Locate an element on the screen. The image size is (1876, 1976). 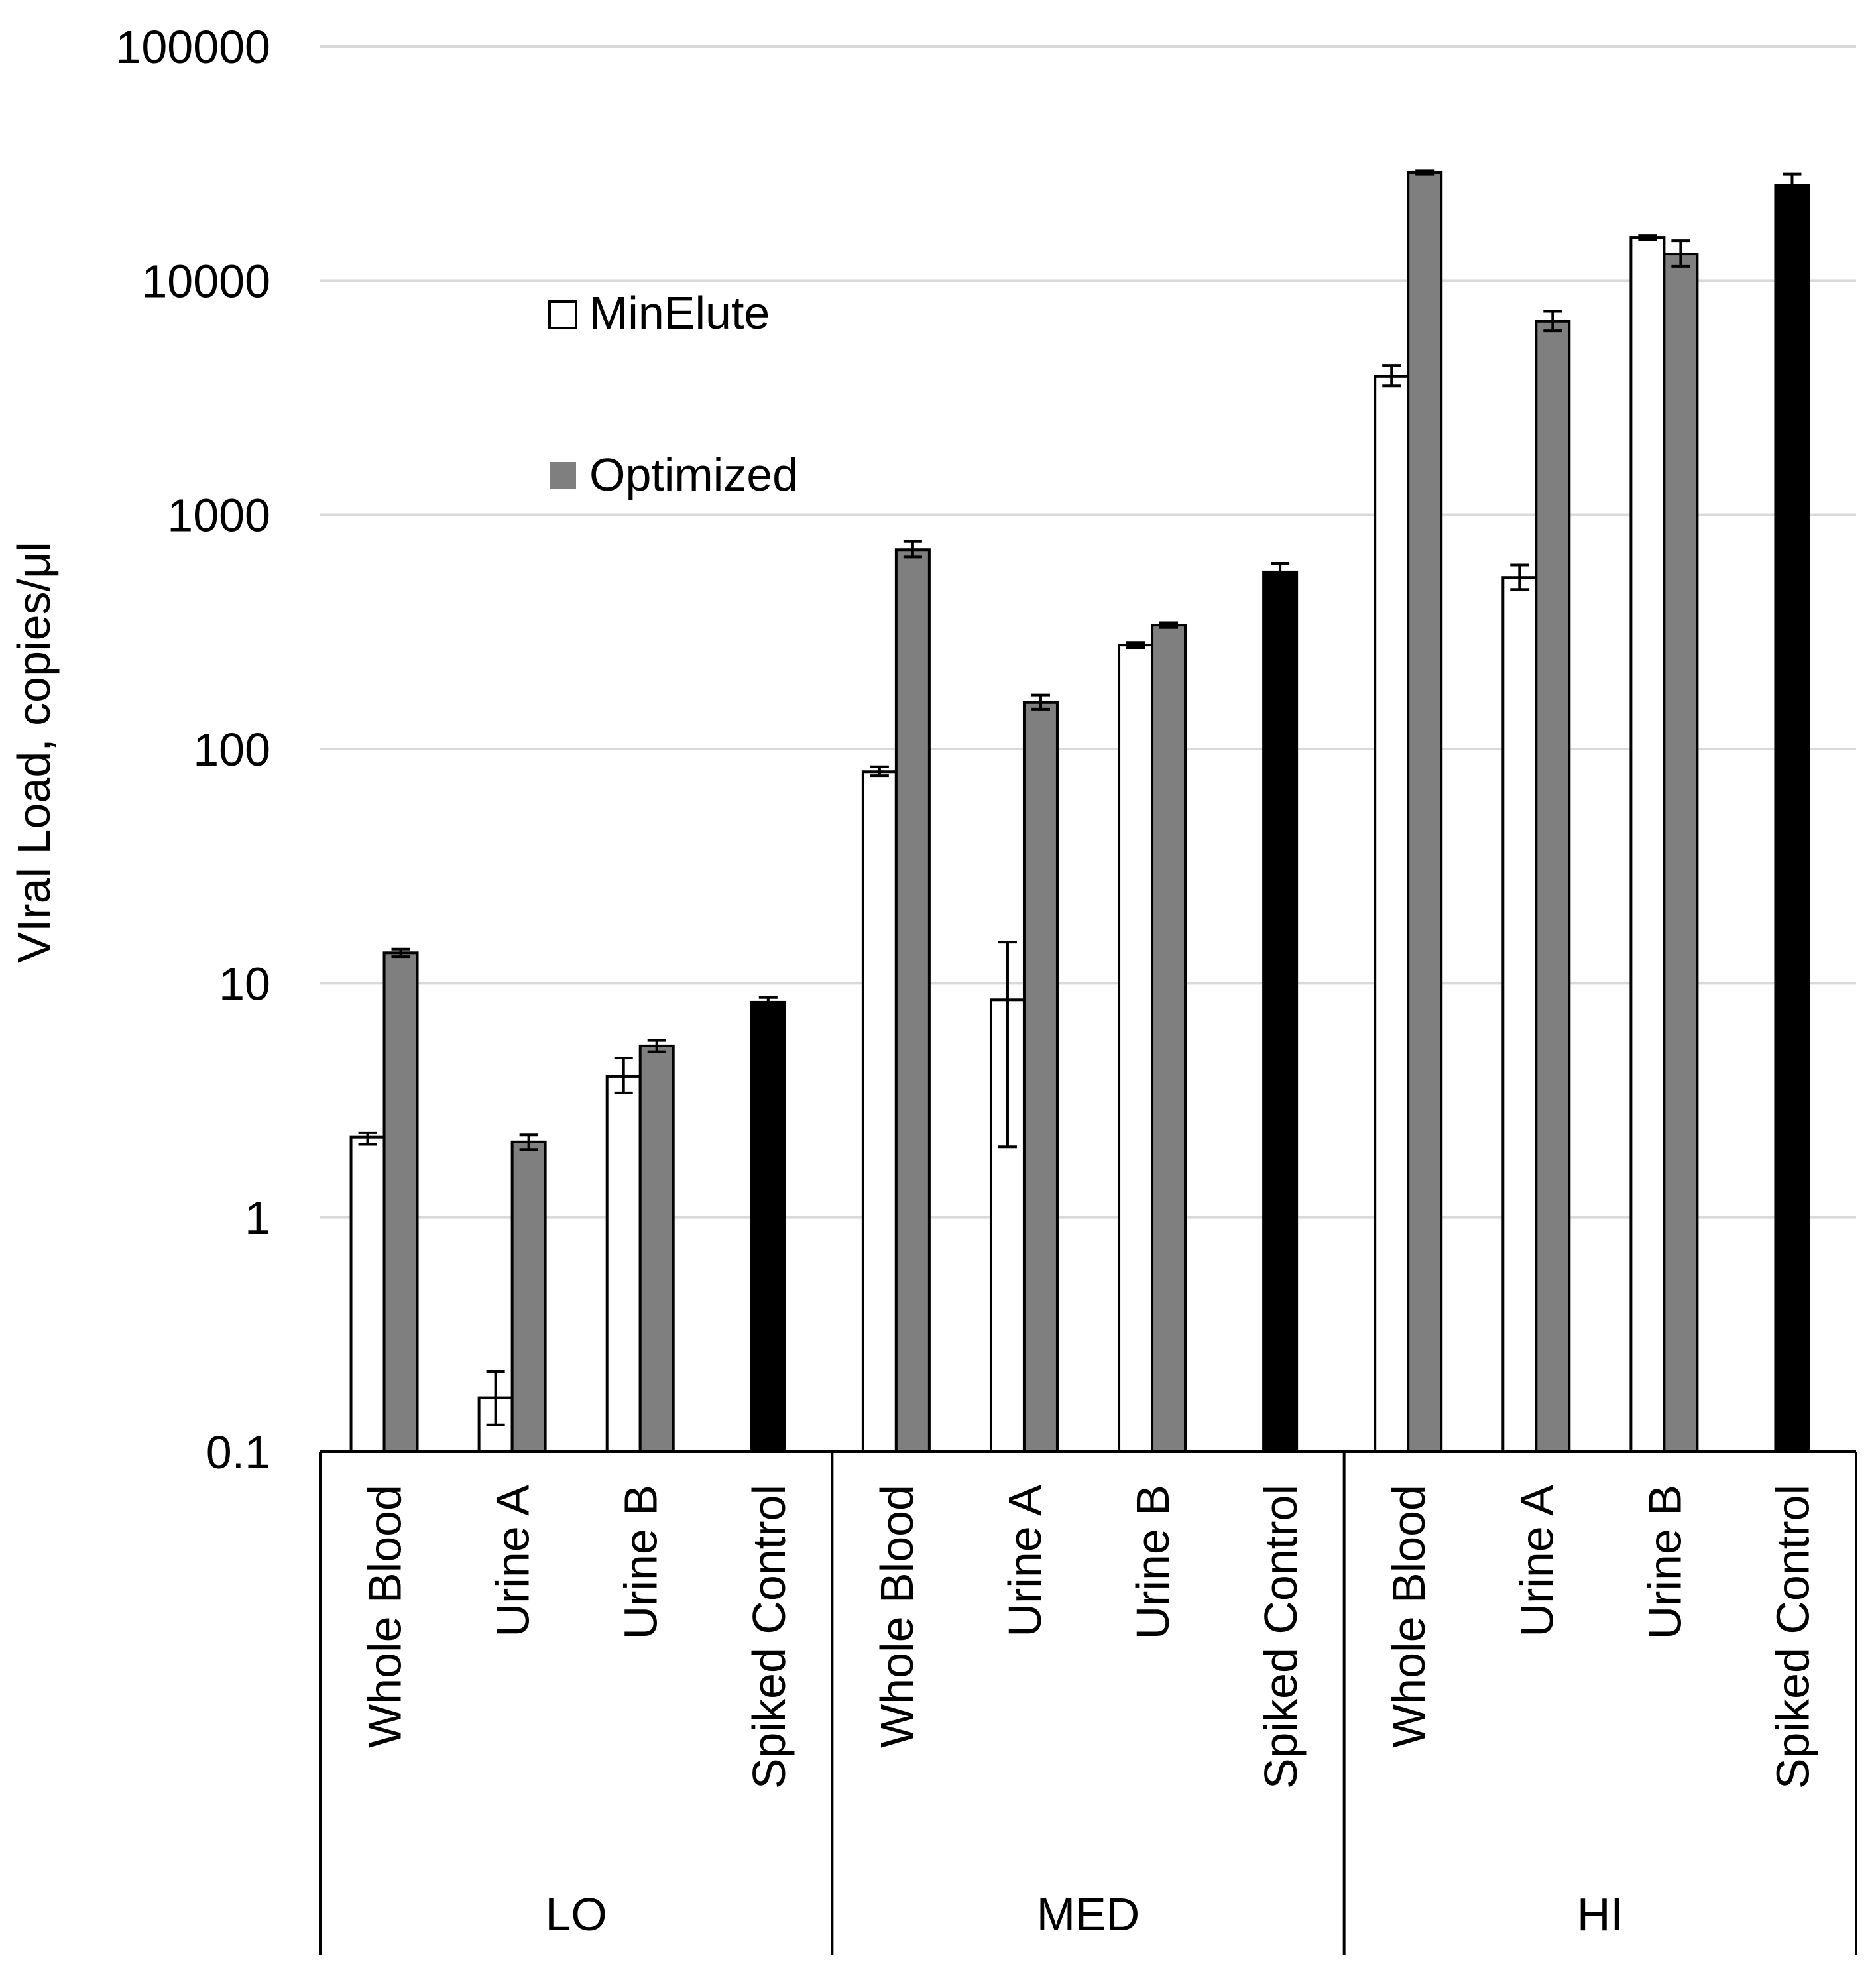
y-tick-label: 1000 is located at coordinates (218, 516).